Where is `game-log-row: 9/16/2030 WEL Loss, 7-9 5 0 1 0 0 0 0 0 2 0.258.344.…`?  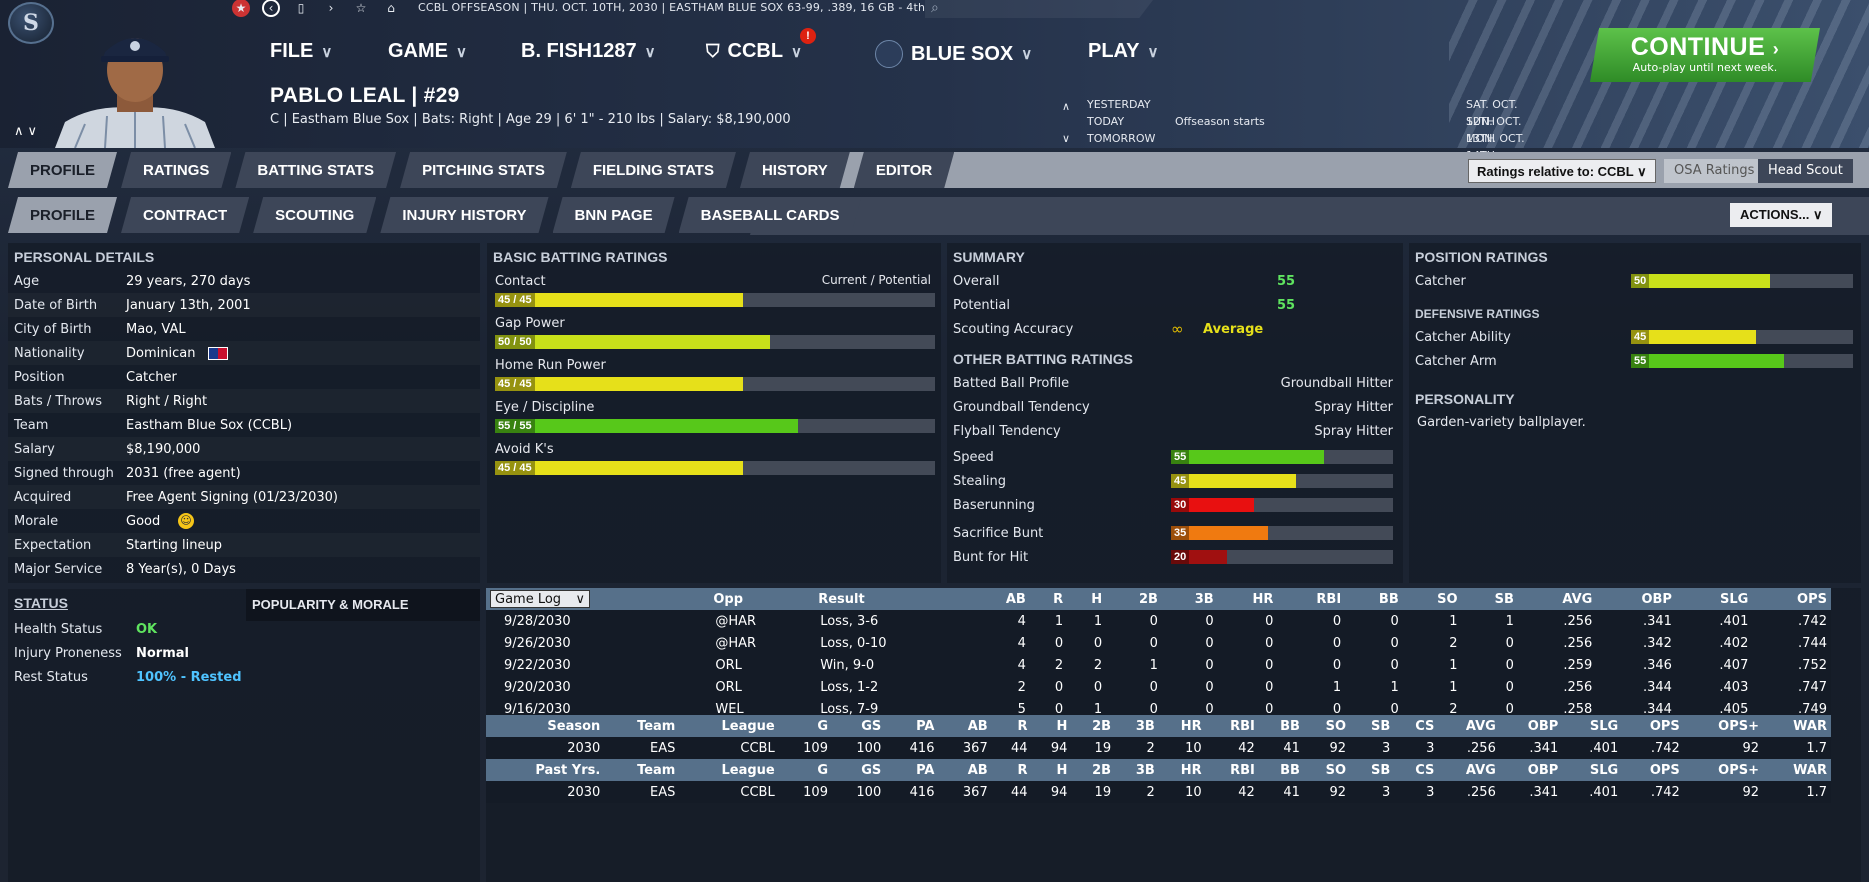
game-log-row: 9/16/2030 WEL Loss, 7-9 5 0 1 0 0 0 0 0 2 0.258.344.… is located at coordinates (1158, 709).